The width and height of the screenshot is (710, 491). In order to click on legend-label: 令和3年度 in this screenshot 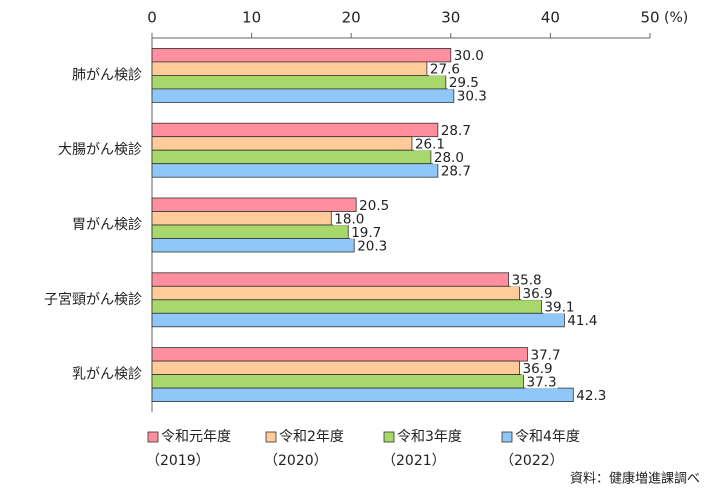, I will do `click(429, 437)`.